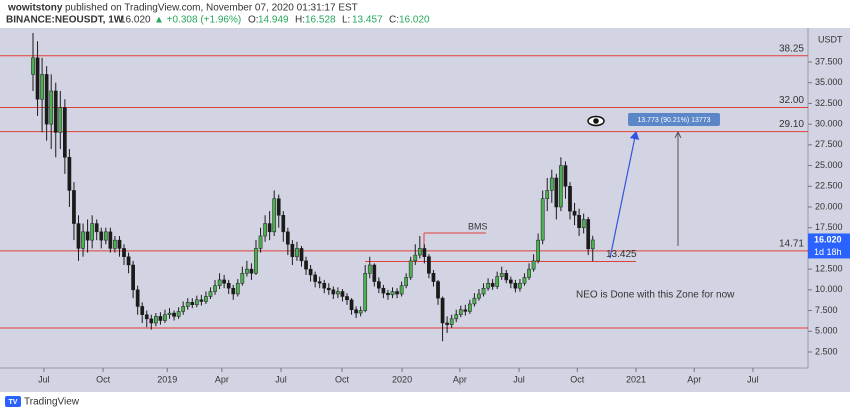 This screenshot has height=417, width=850. I want to click on logo: TV, so click(13, 401).